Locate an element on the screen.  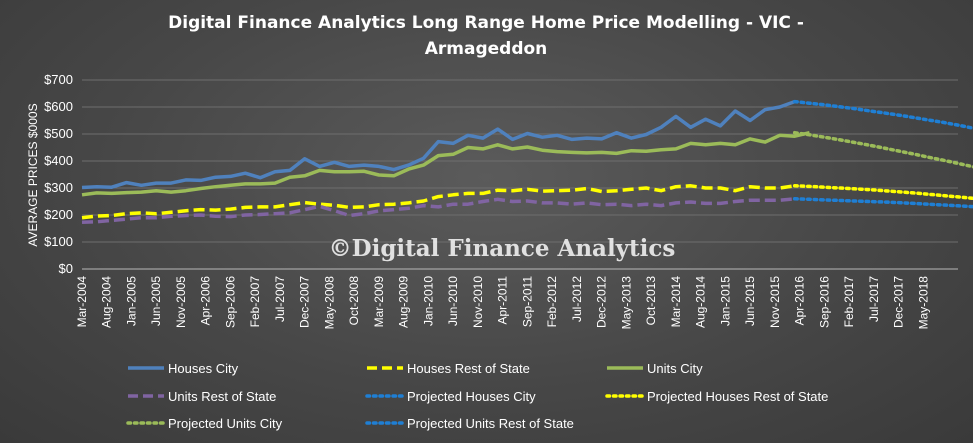
x-tick-label: Oct-2008 is located at coordinates (354, 301).